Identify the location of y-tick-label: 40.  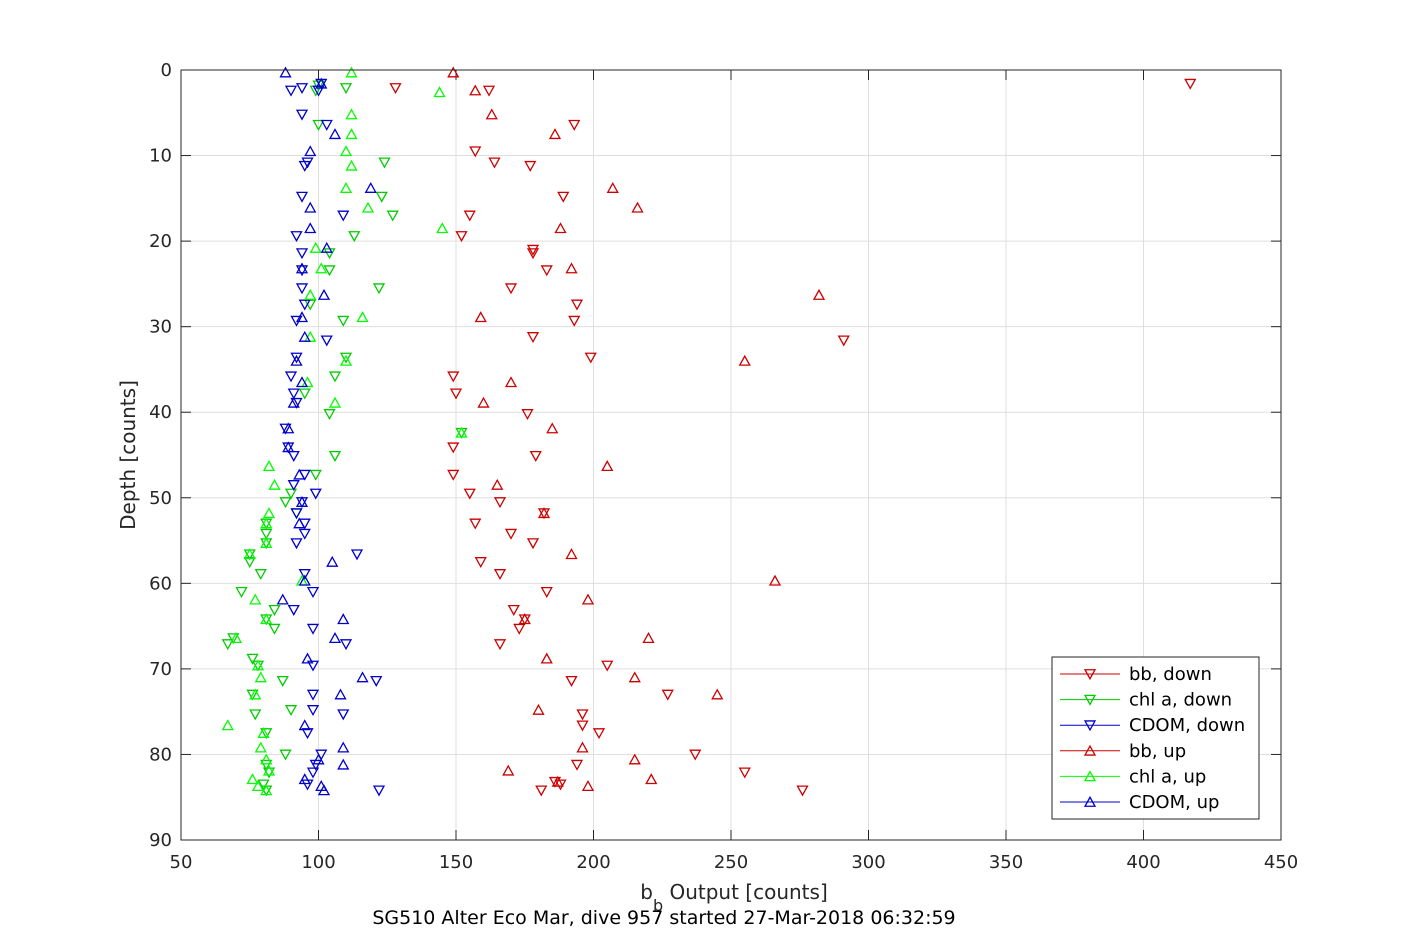
(160, 412).